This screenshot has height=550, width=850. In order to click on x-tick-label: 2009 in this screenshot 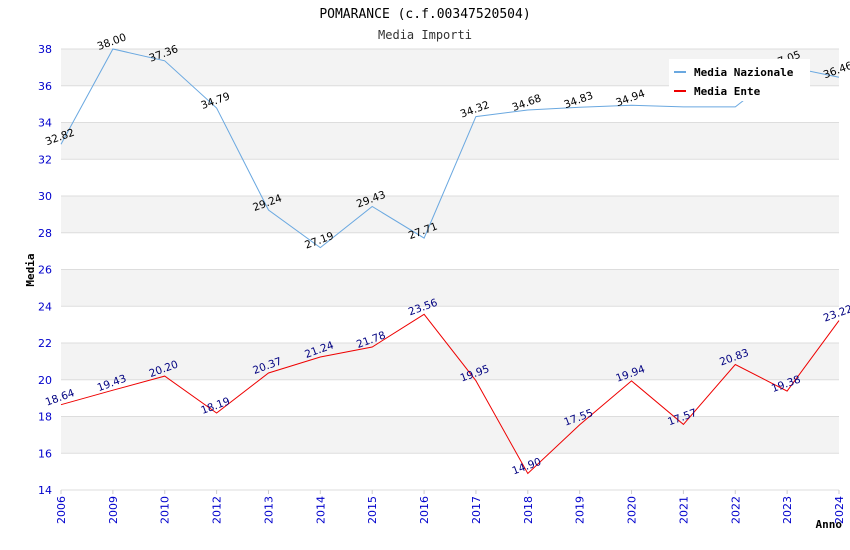, I will do `click(113, 510)`.